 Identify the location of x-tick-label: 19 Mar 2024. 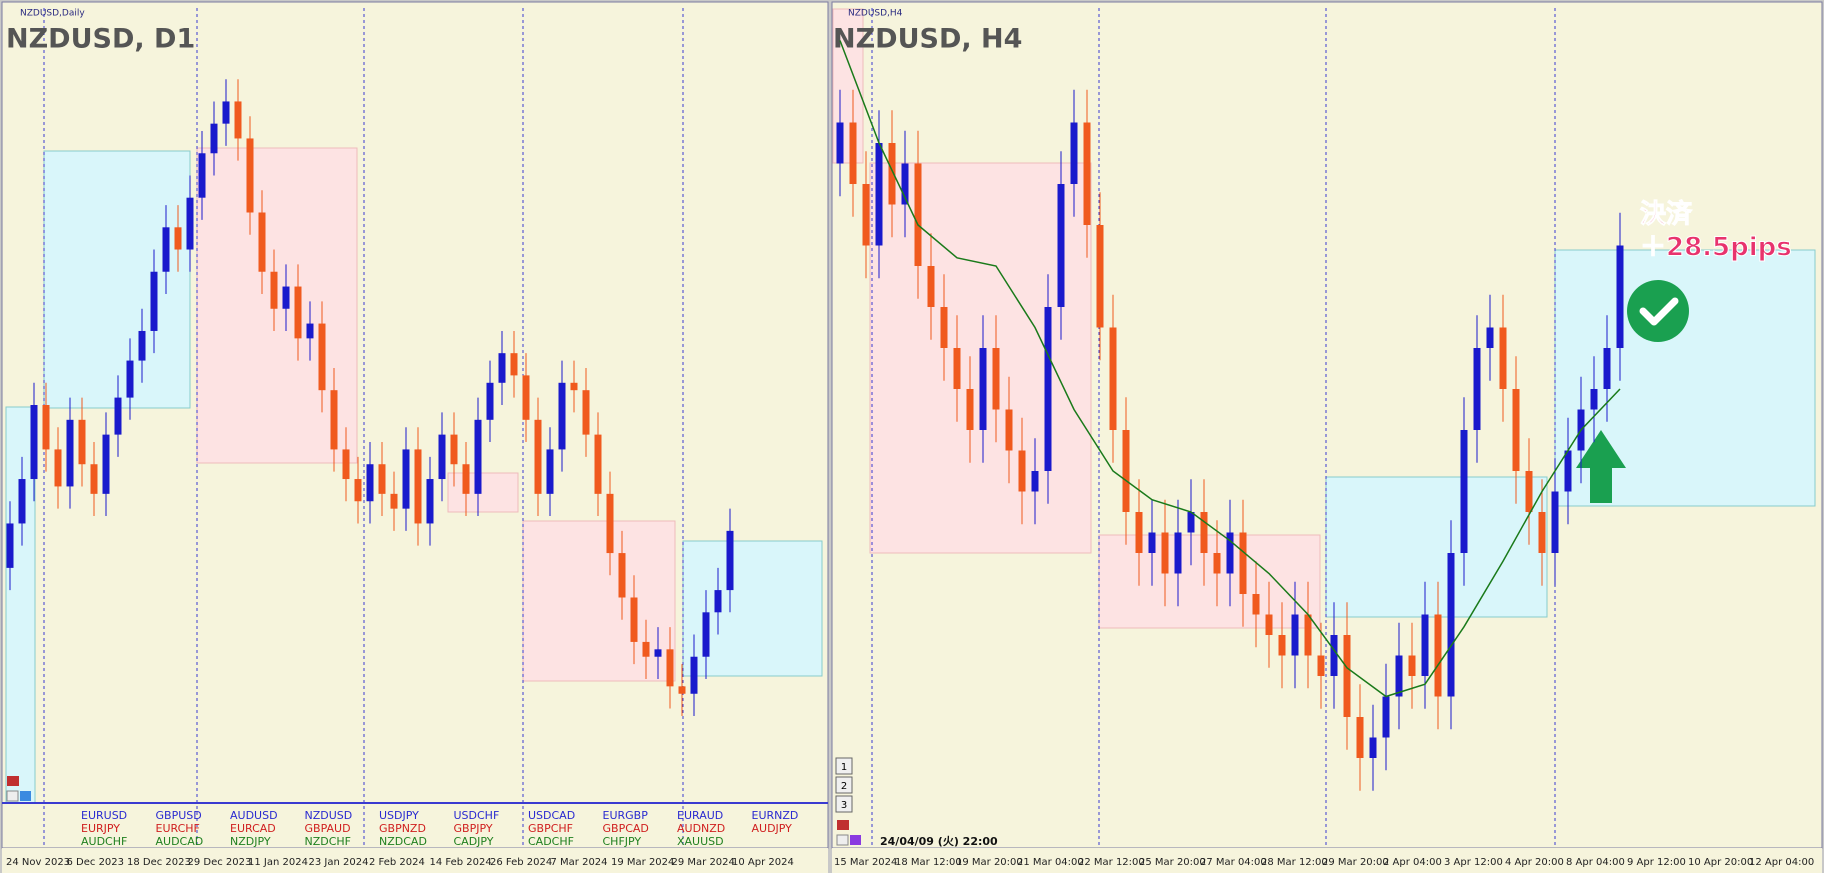
(642, 862).